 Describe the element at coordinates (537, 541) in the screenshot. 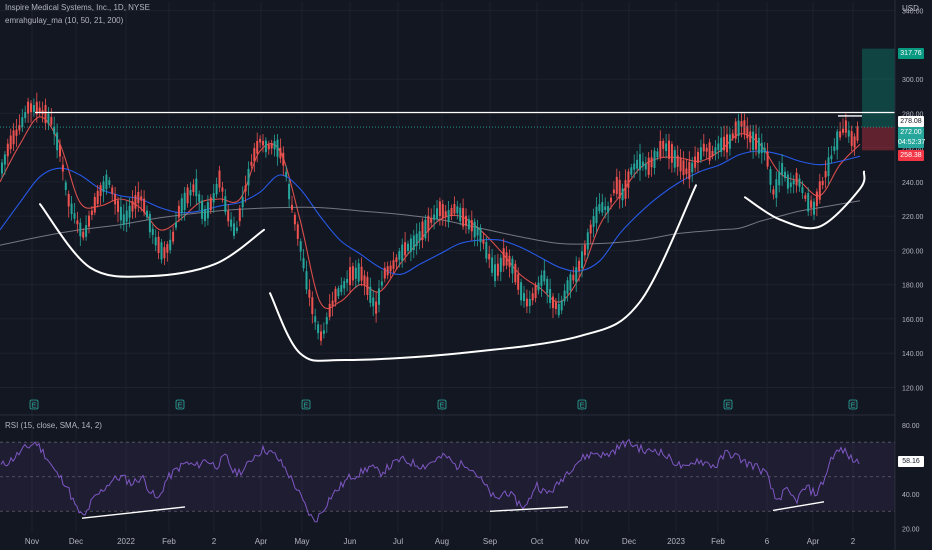

I see `time-tick-label: Oct` at that location.